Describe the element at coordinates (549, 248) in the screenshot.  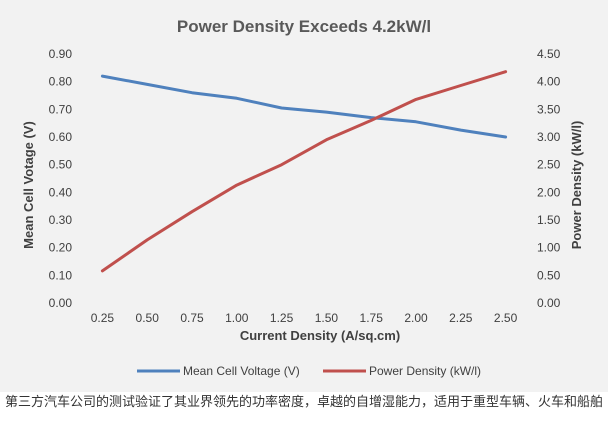
I see `right-tick-label: 1.00` at that location.